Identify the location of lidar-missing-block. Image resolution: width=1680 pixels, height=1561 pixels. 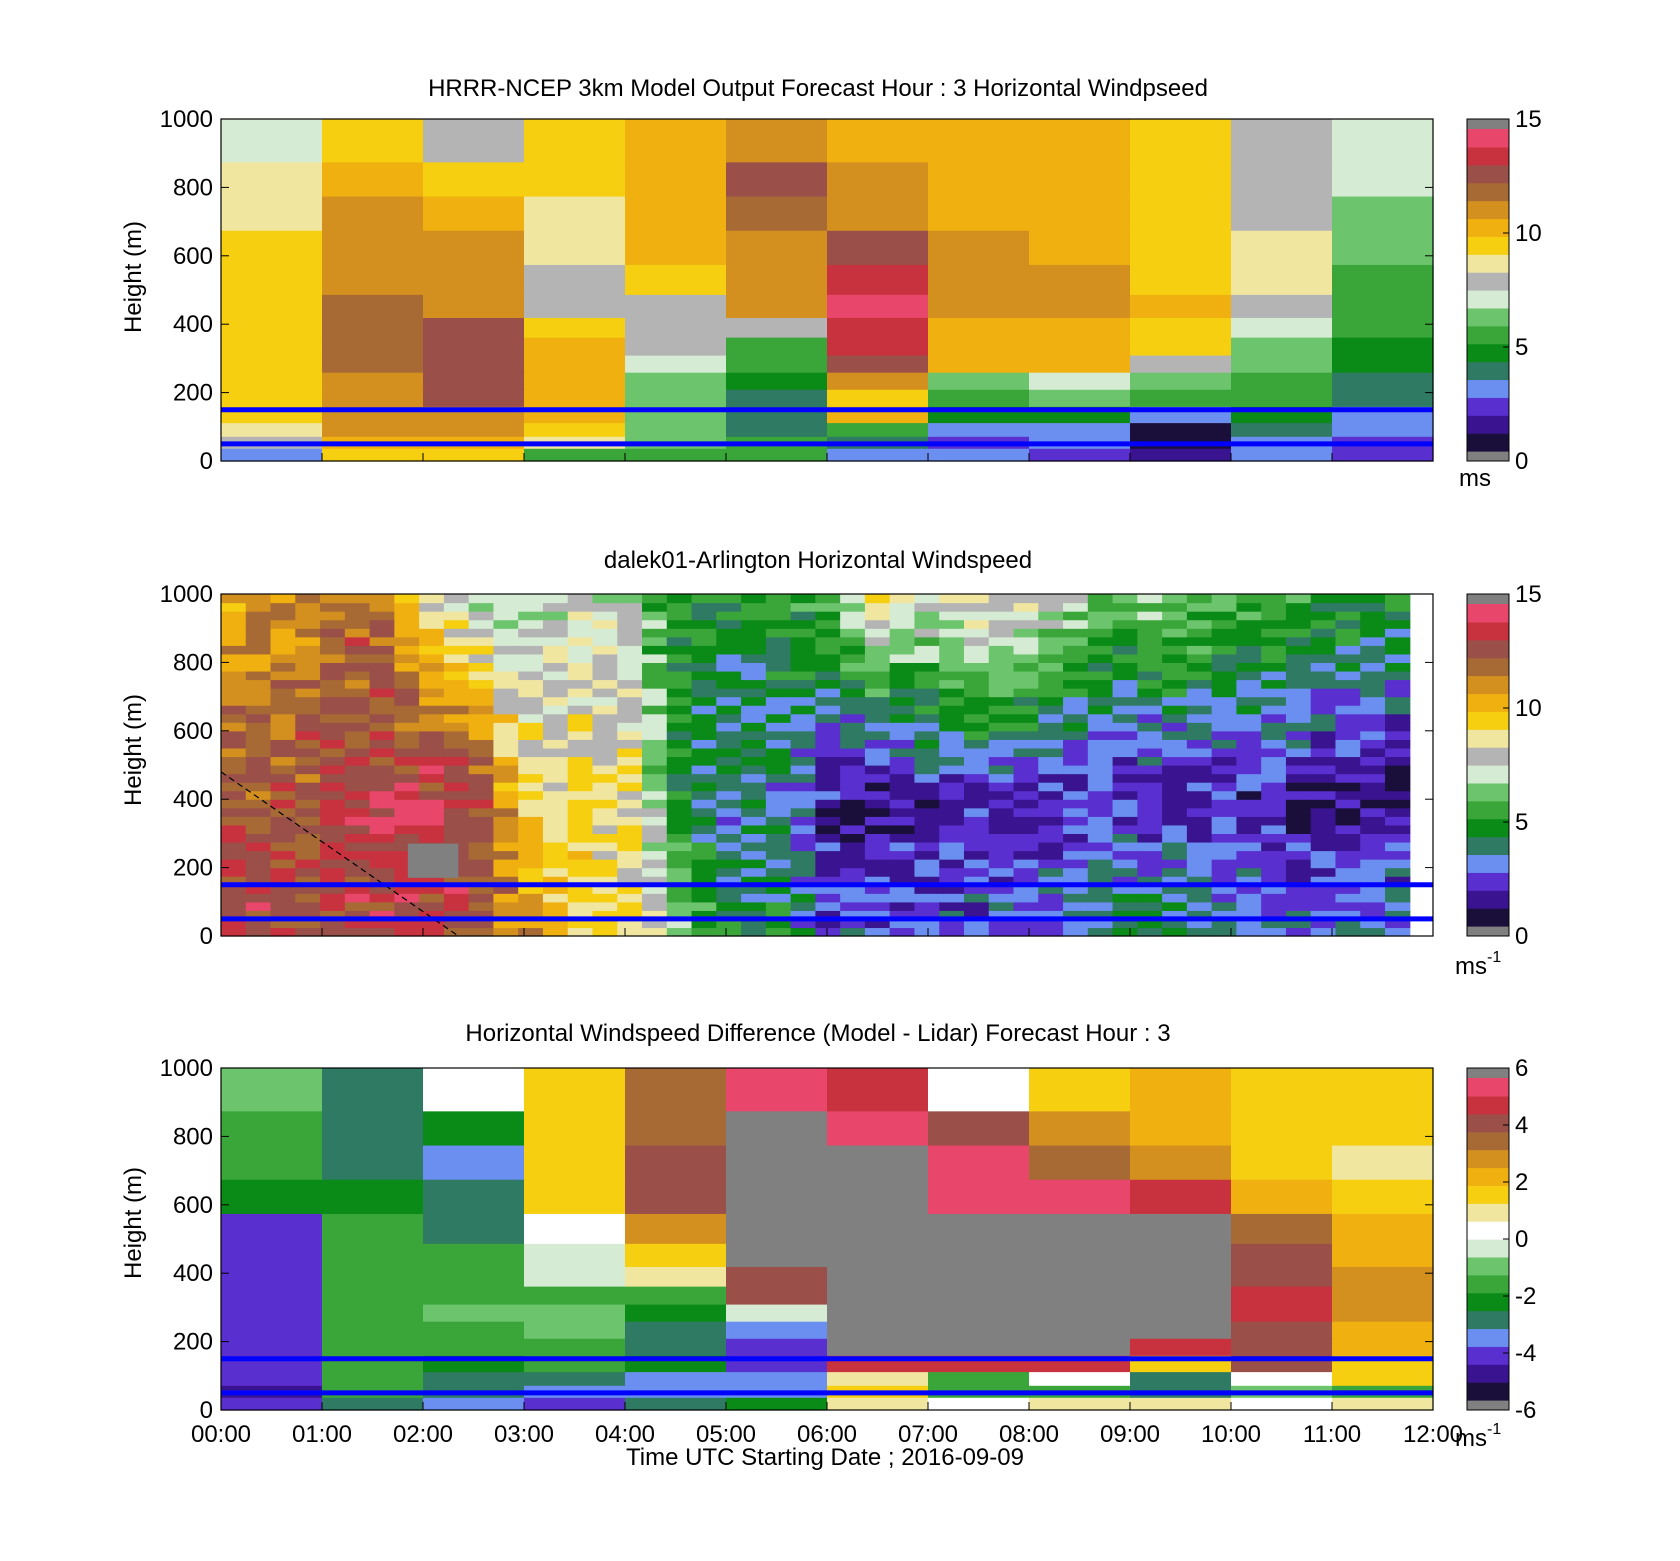
(433, 860).